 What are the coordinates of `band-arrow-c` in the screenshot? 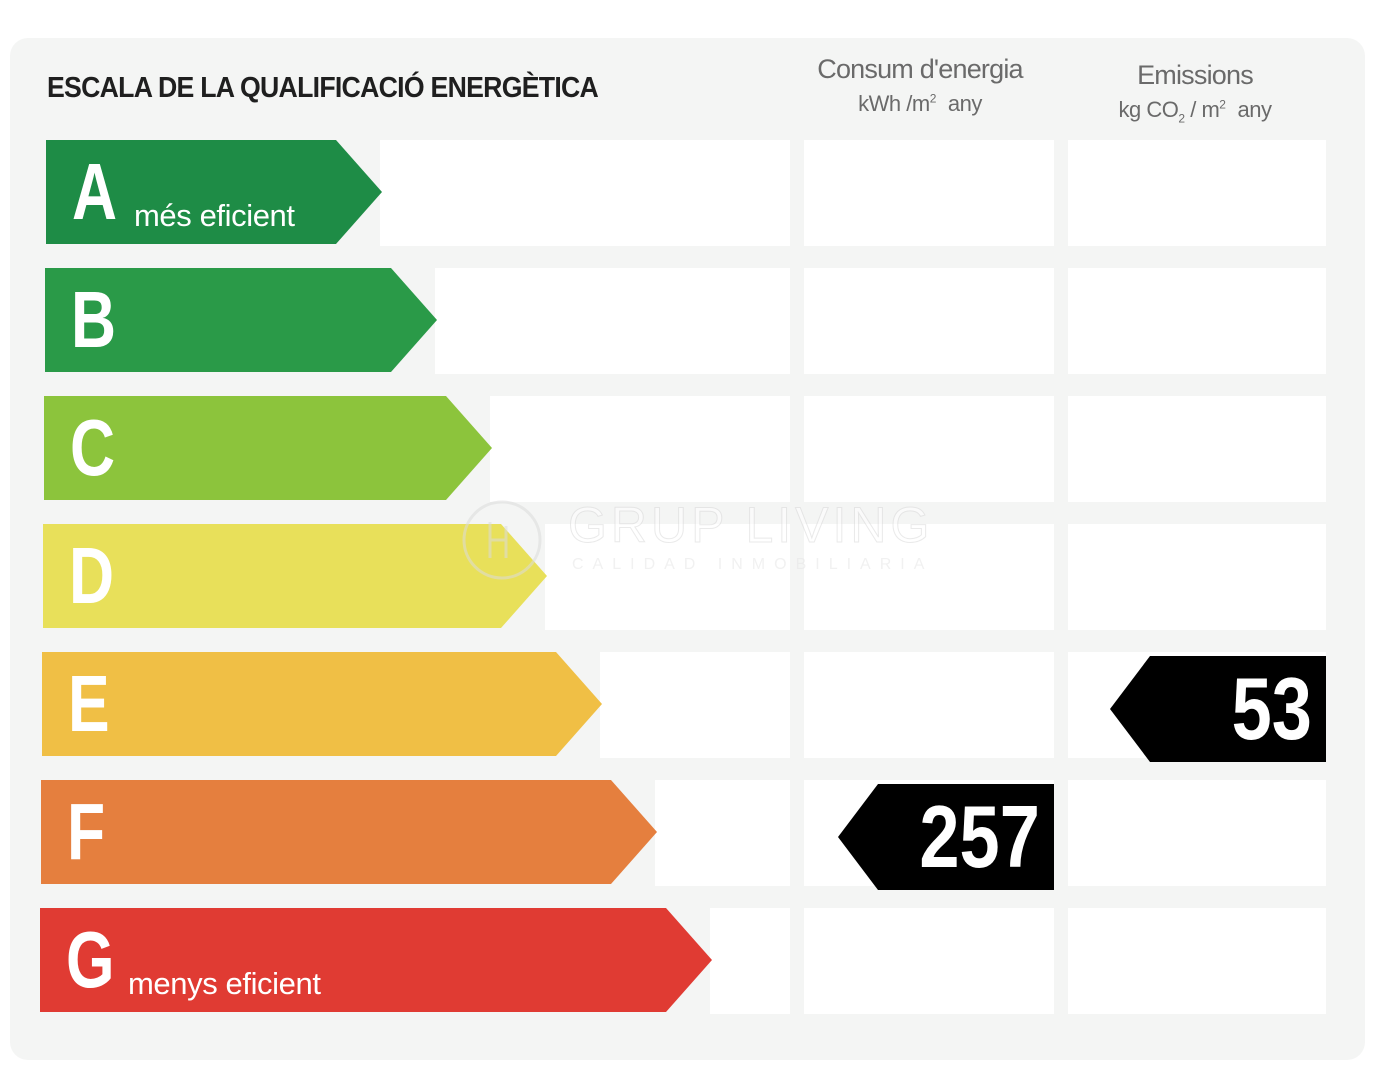 It's located at (268, 448).